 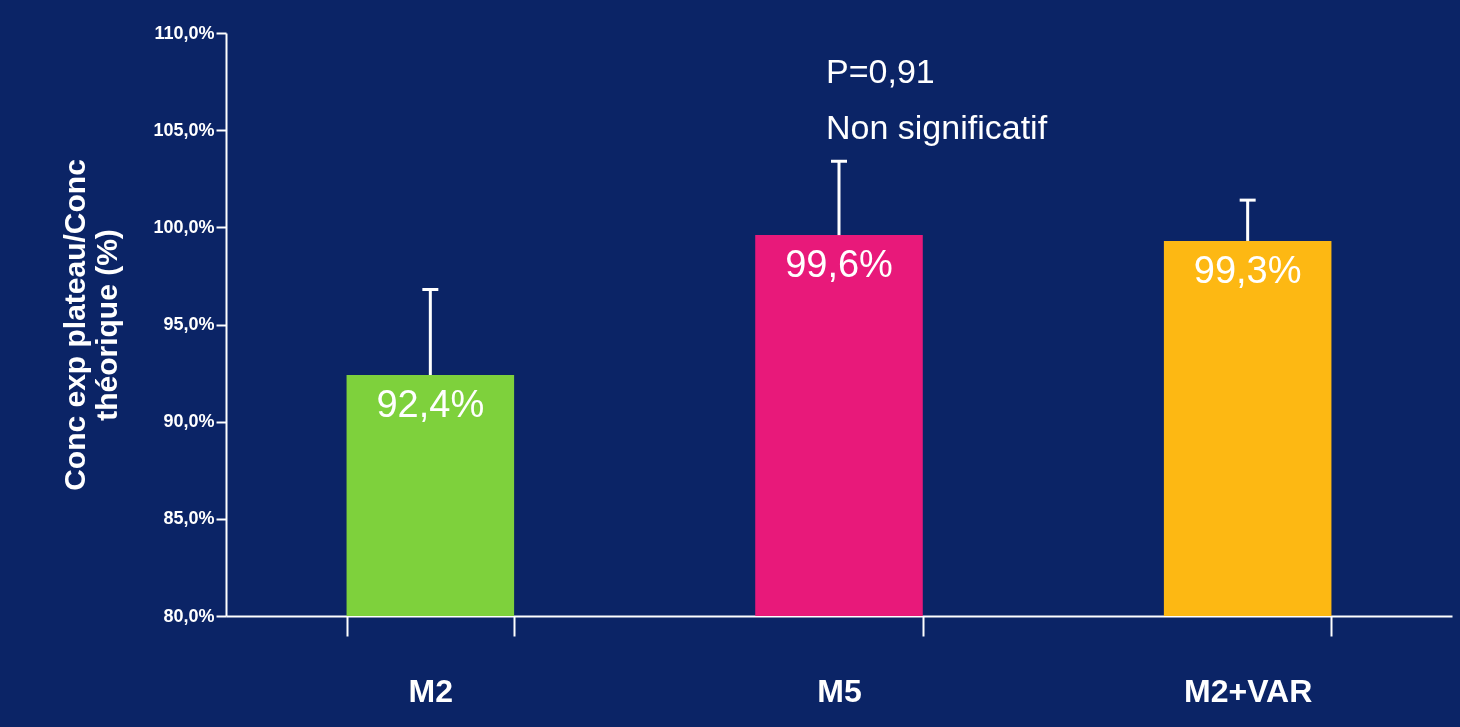 I want to click on x-tick-label: M2+VAR, so click(x=1248, y=690).